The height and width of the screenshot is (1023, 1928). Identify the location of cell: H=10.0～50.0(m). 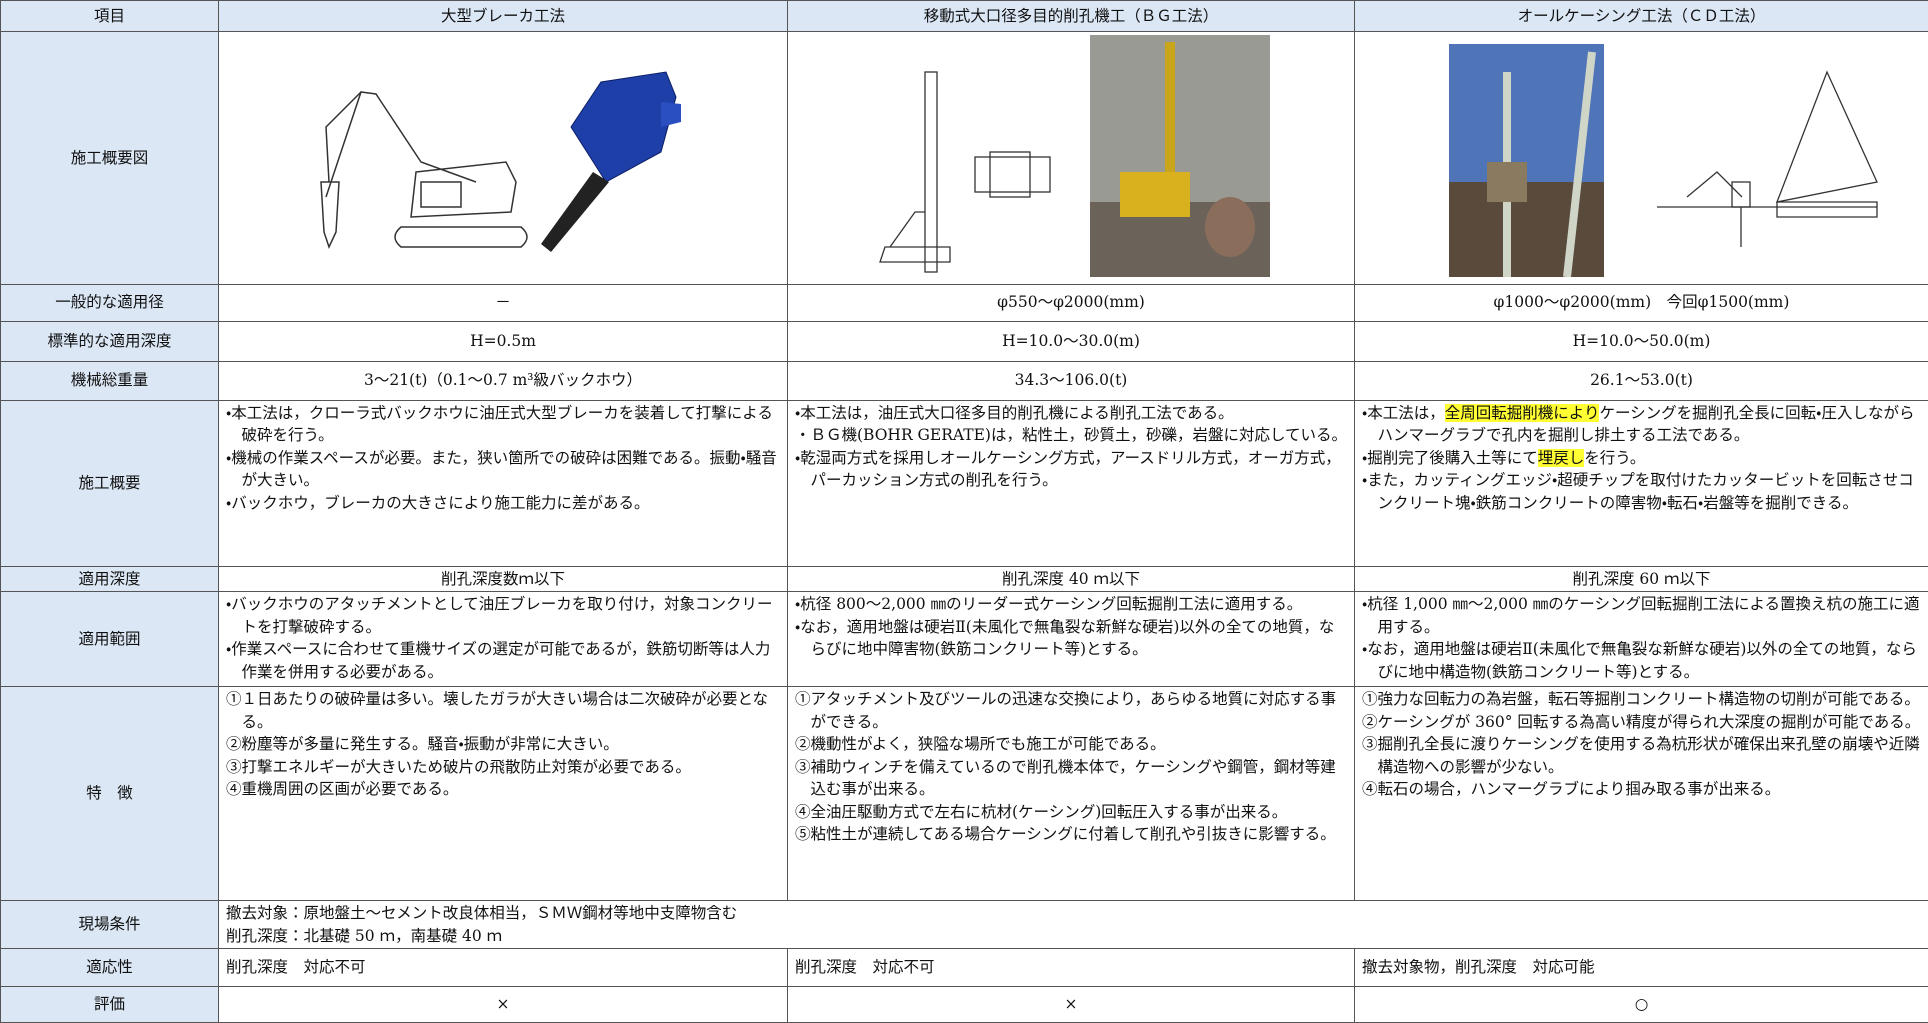
(1641, 341).